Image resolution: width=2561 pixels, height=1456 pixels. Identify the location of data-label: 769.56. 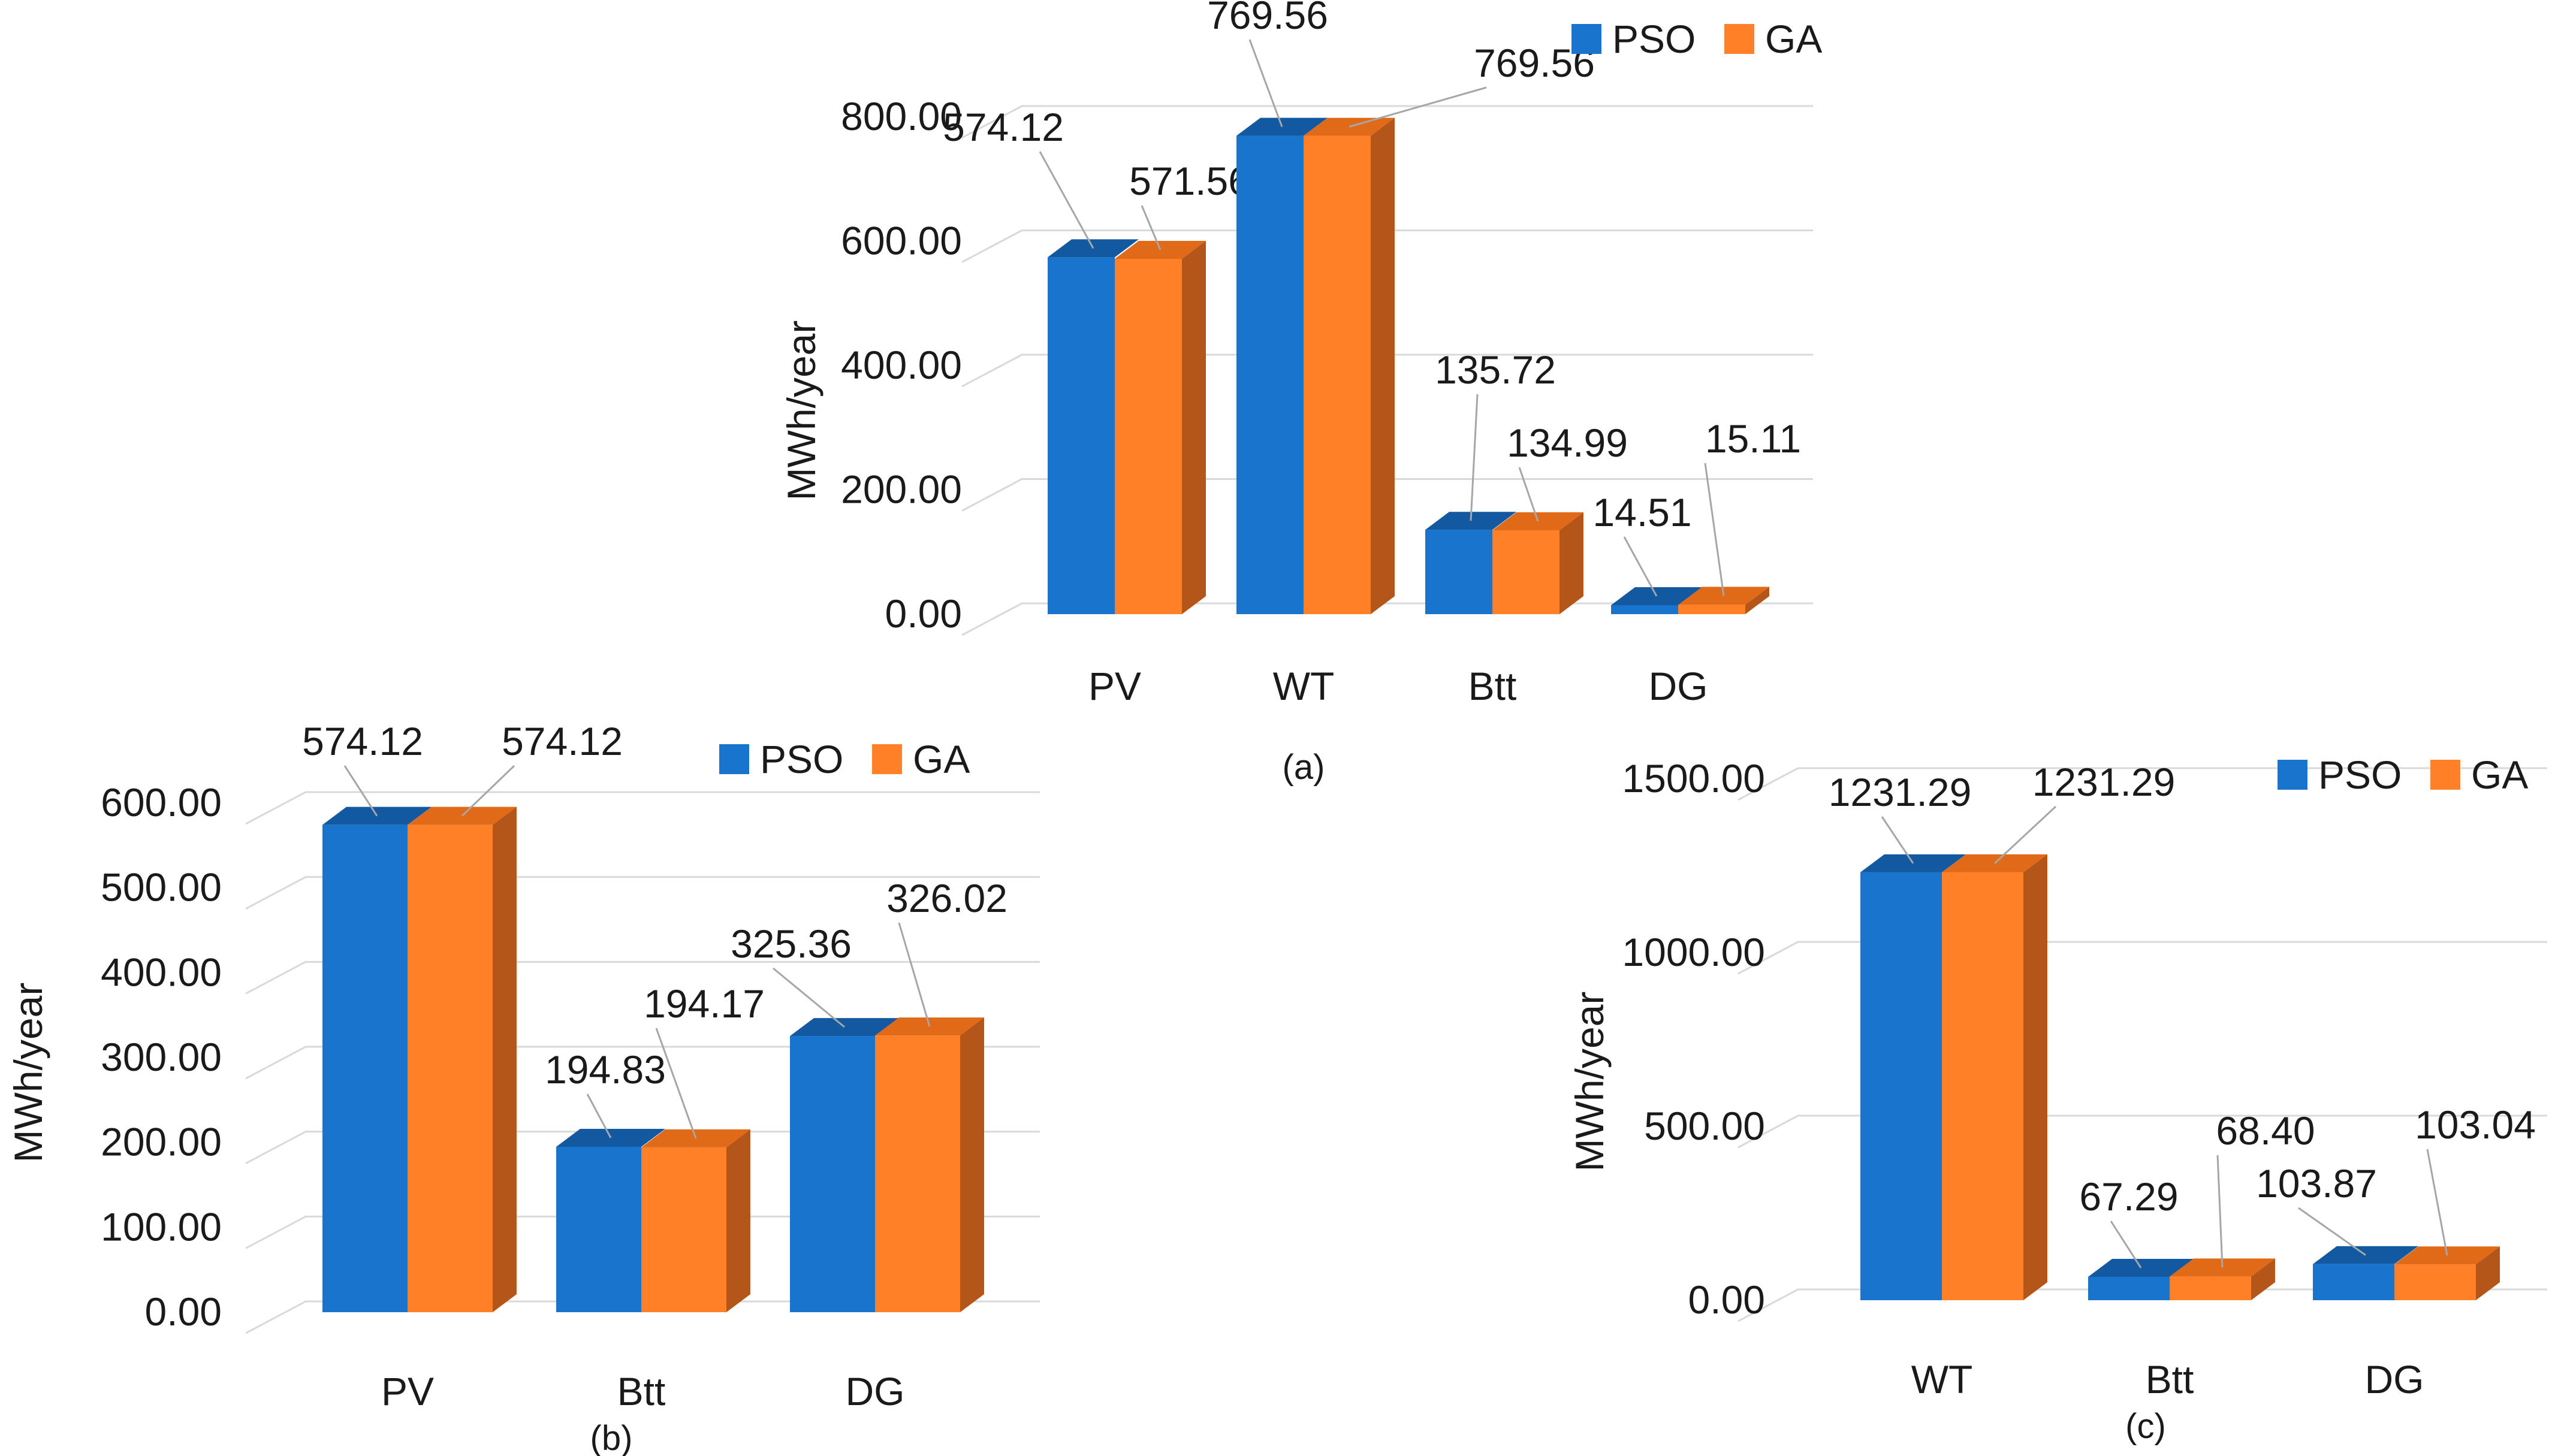
(1267, 18).